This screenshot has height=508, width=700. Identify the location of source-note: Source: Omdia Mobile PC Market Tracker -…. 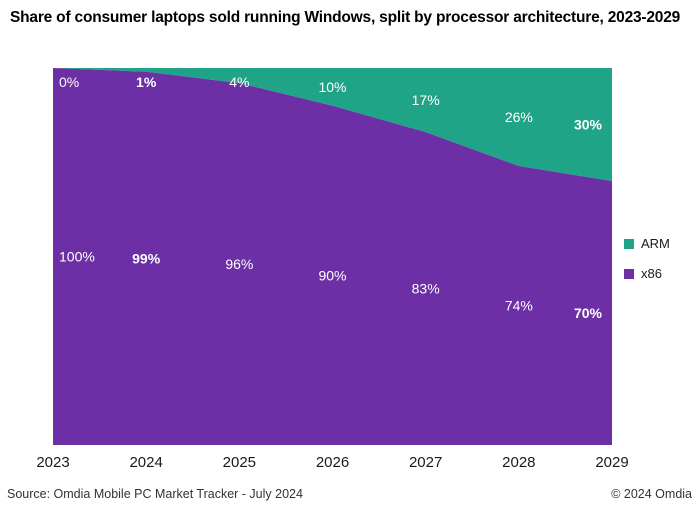
(155, 494).